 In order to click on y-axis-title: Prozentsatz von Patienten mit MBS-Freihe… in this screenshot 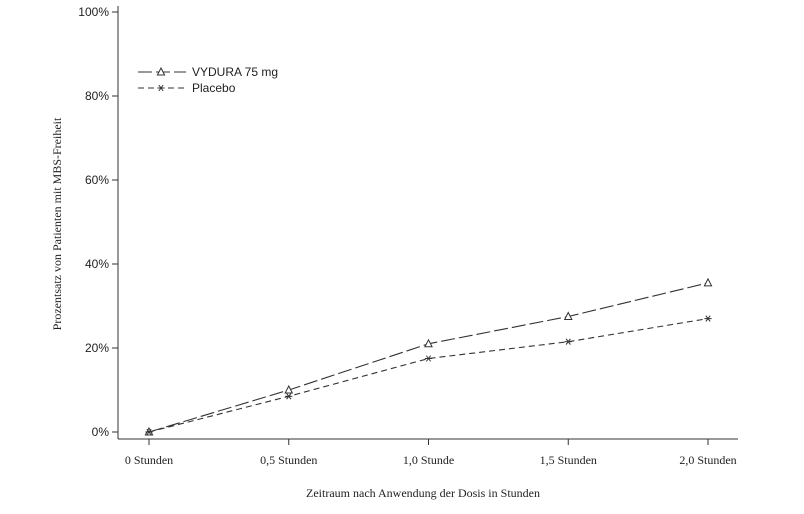, I will do `click(57, 223)`.